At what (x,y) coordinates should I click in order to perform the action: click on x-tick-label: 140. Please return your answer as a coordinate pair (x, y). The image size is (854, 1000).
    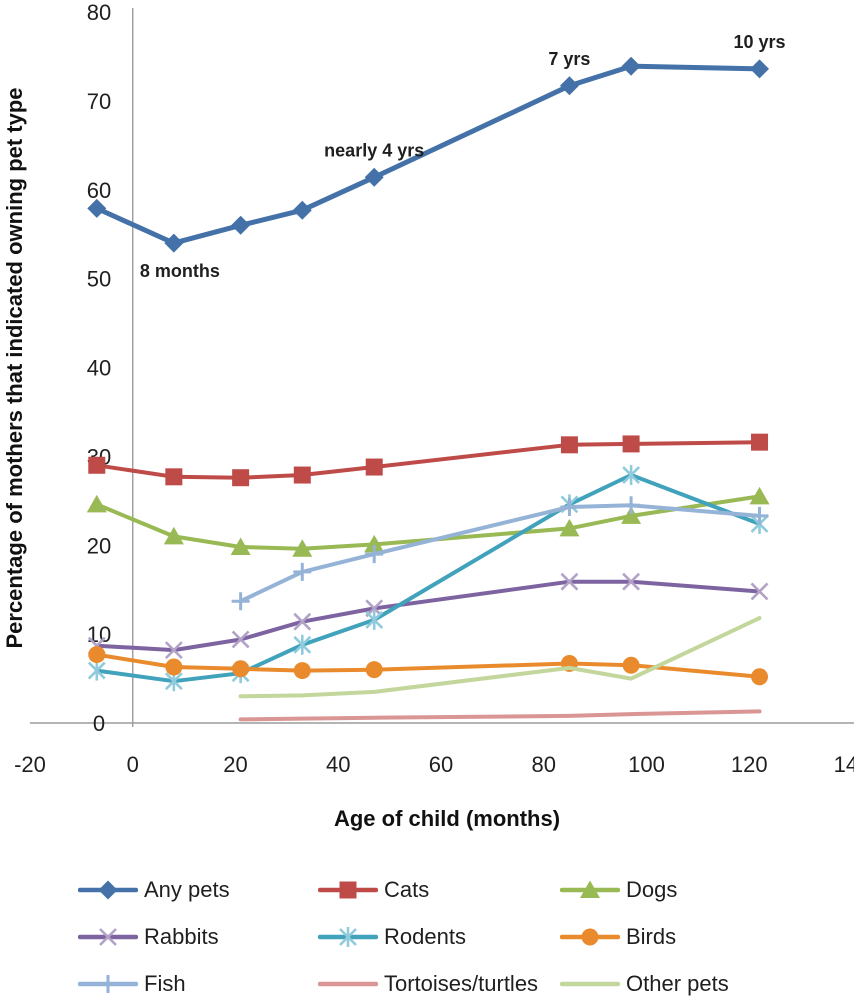
    Looking at the image, I should click on (844, 764).